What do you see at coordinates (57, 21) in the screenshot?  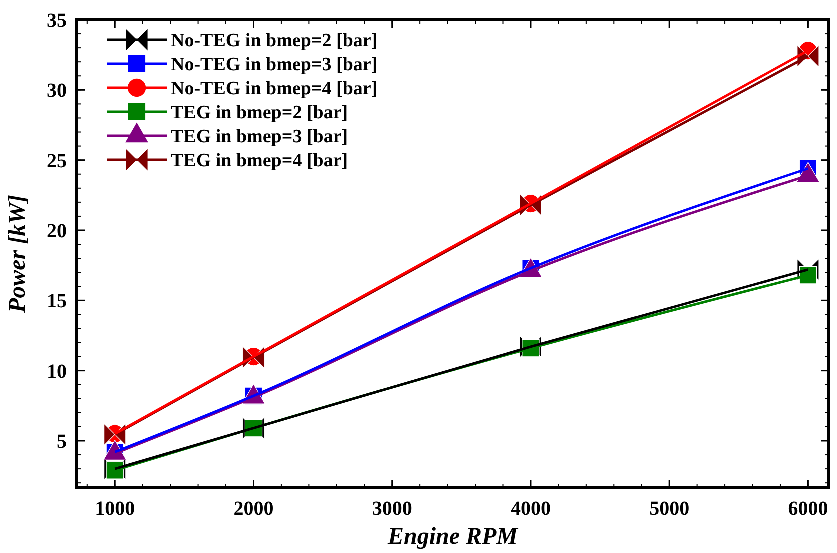 I see `y-tick-label: 35` at bounding box center [57, 21].